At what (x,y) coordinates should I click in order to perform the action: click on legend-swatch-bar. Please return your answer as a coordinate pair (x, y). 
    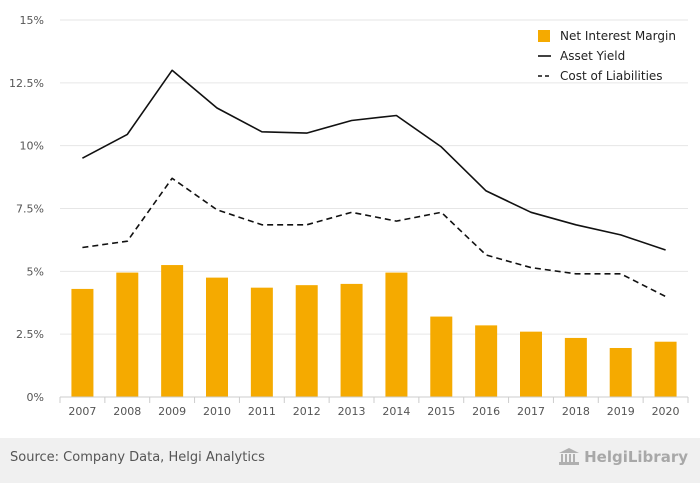
    Looking at the image, I should click on (544, 36).